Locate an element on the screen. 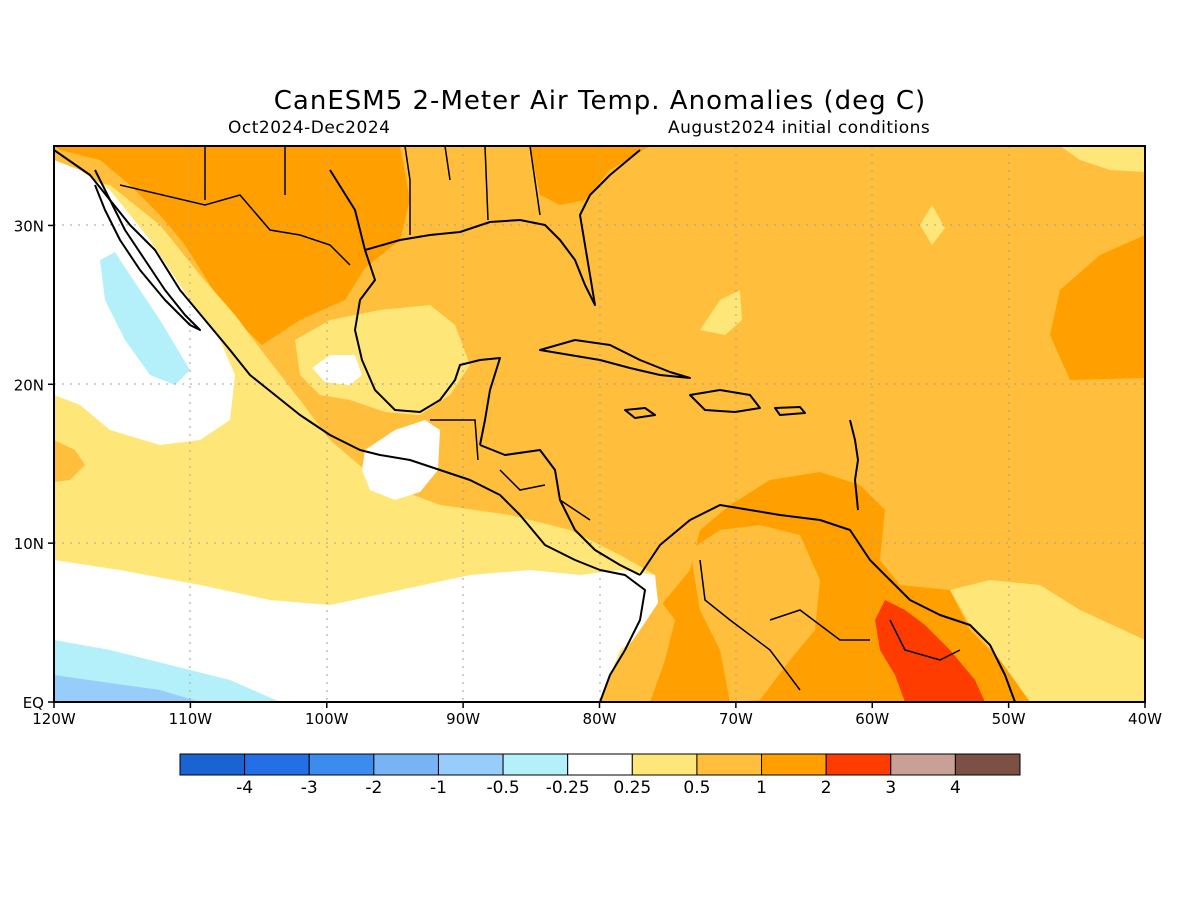 The height and width of the screenshot is (900, 1200). anomaly-region-0.25-0.5-guiana is located at coordinates (1047, 641).